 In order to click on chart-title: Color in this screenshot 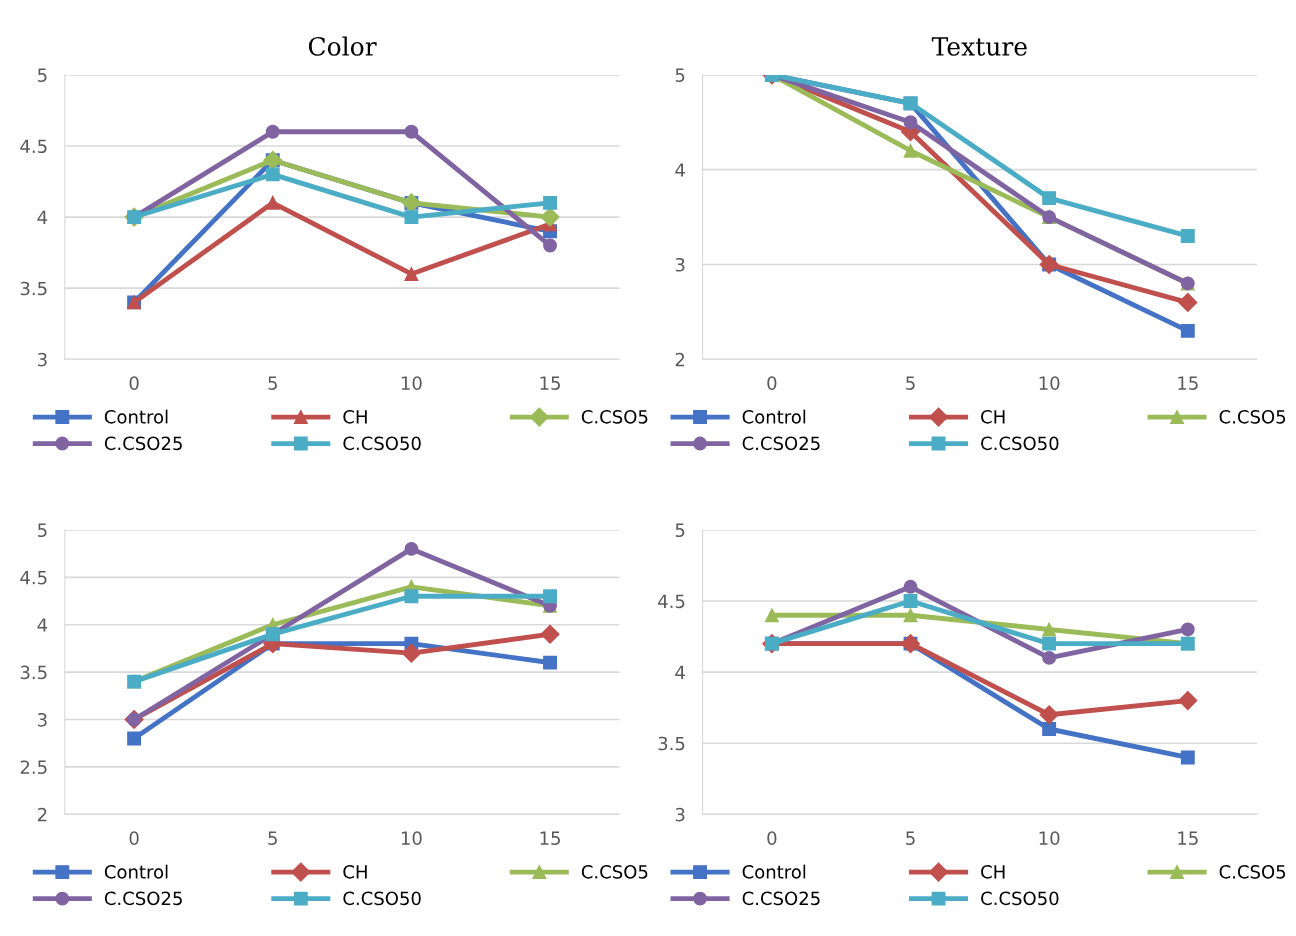, I will do `click(342, 46)`.